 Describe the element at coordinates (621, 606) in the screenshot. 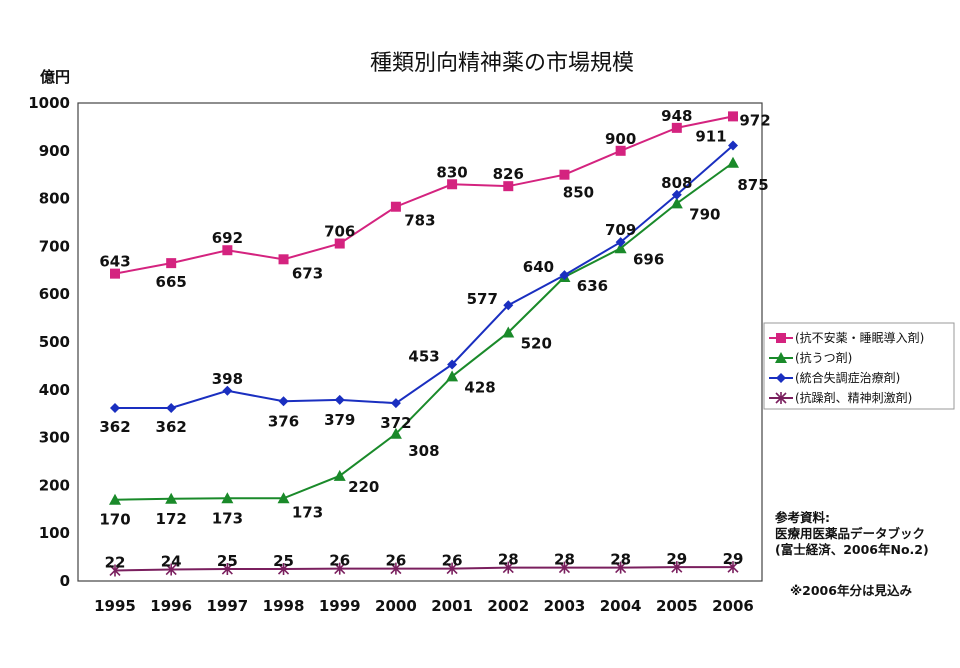

I see `x-tick-label: 2004` at that location.